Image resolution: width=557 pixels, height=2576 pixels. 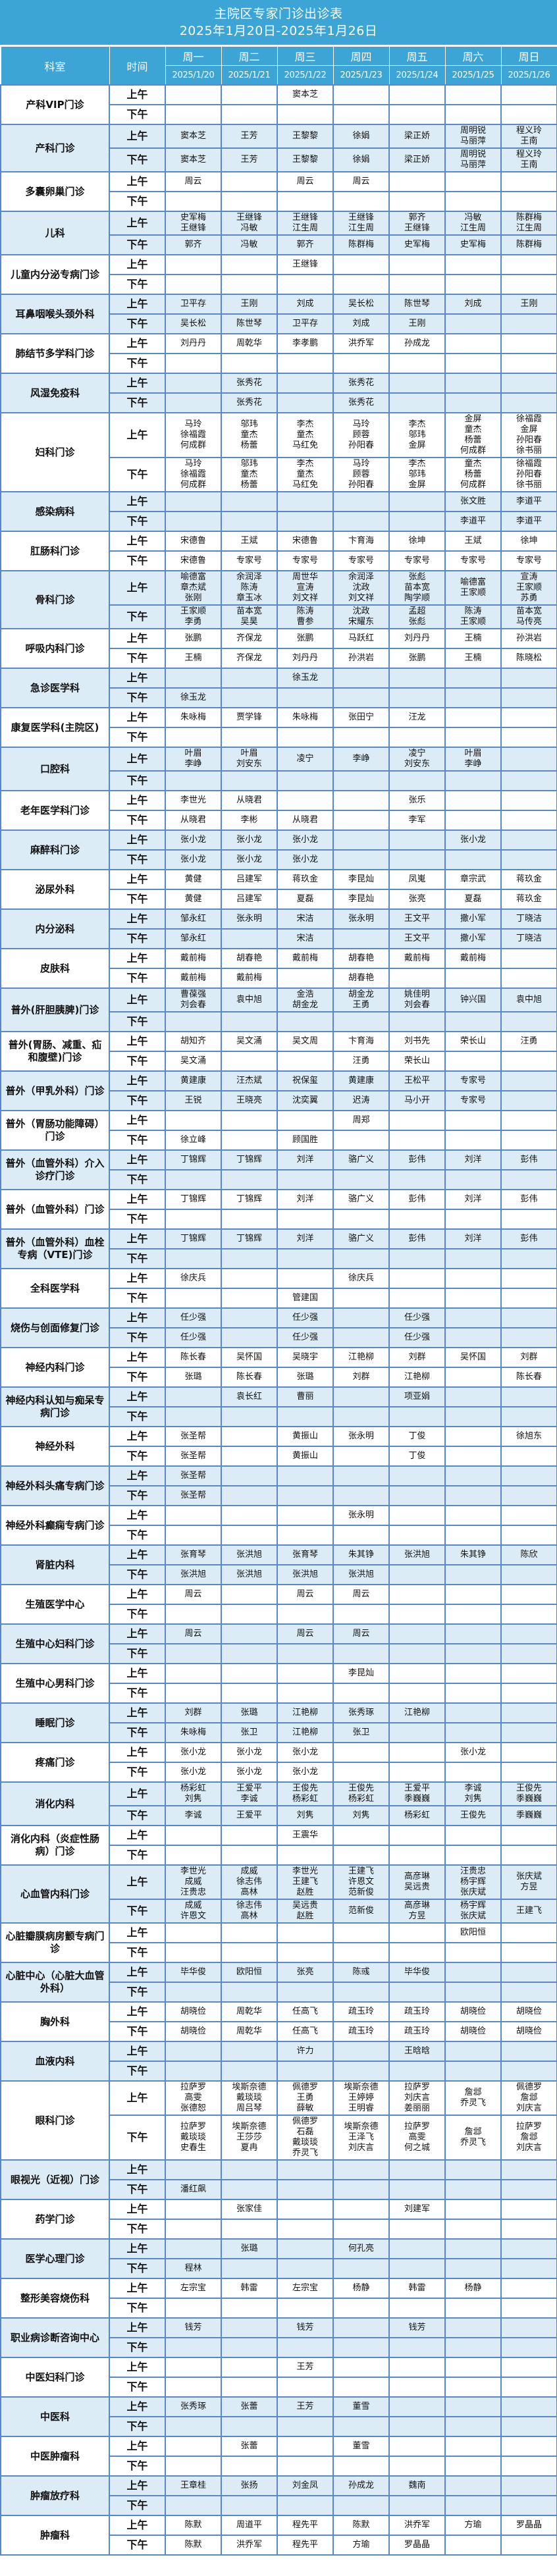 I want to click on department-row-am: 皮肤科 上午 戴前梅 胡春艳 戴前梅 胡春艳 戴前梅 戴前梅, so click(x=278, y=968).